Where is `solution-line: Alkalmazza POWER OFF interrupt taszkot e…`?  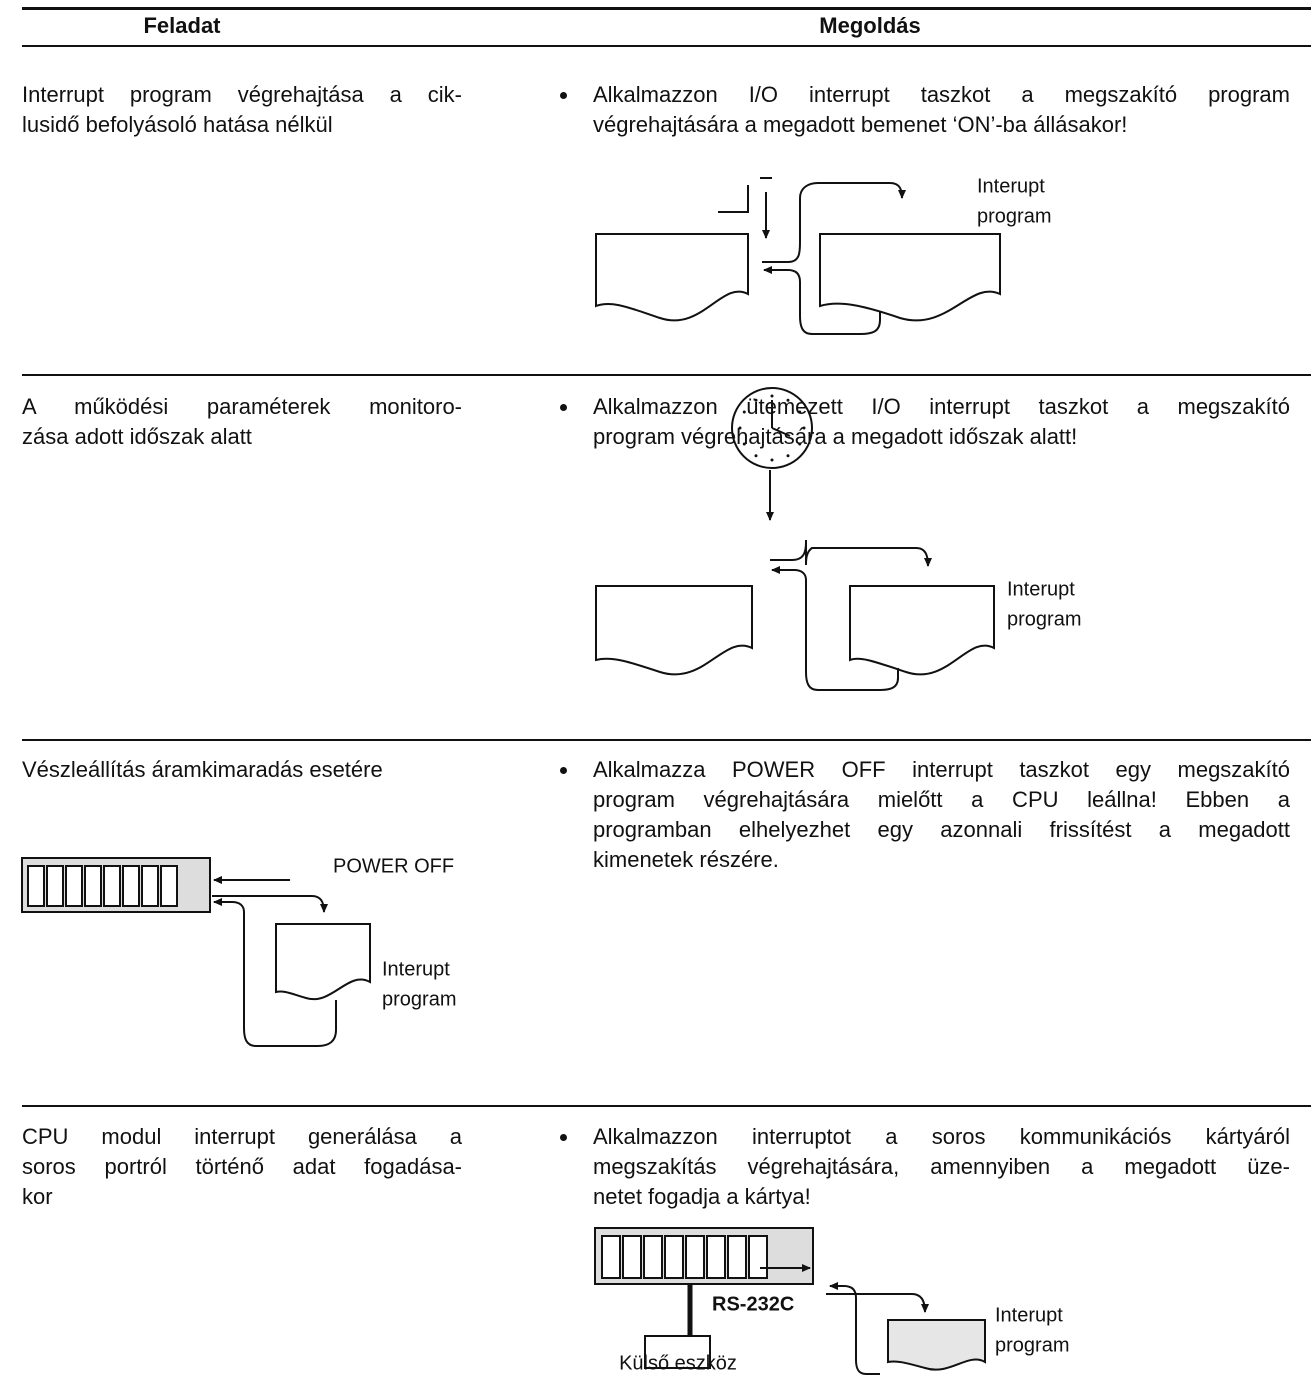 solution-line: Alkalmazza POWER OFF interrupt taszkot e… is located at coordinates (941, 769).